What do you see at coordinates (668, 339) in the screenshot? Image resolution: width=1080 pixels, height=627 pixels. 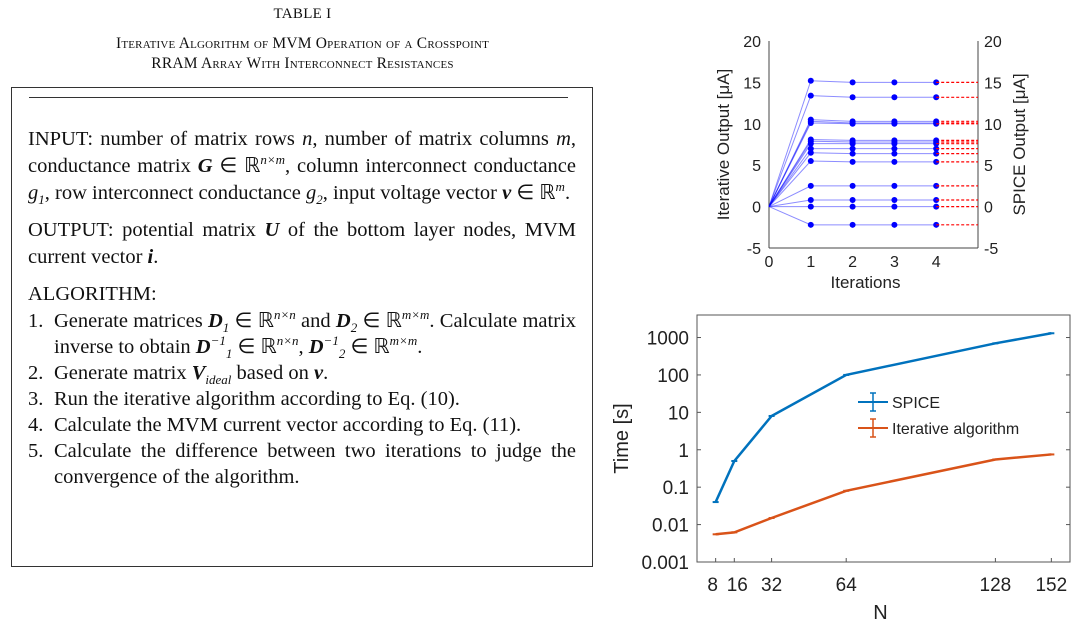 I see `y-tick-label: 1000` at bounding box center [668, 339].